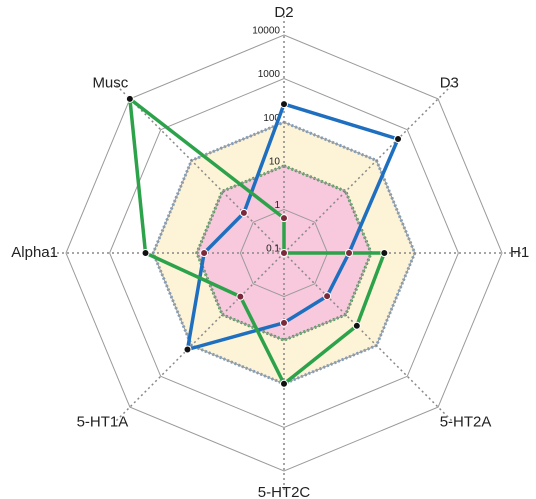 The height and width of the screenshot is (499, 536). Describe the element at coordinates (269, 74) in the screenshot. I see `r-tick-label: 1000` at that location.